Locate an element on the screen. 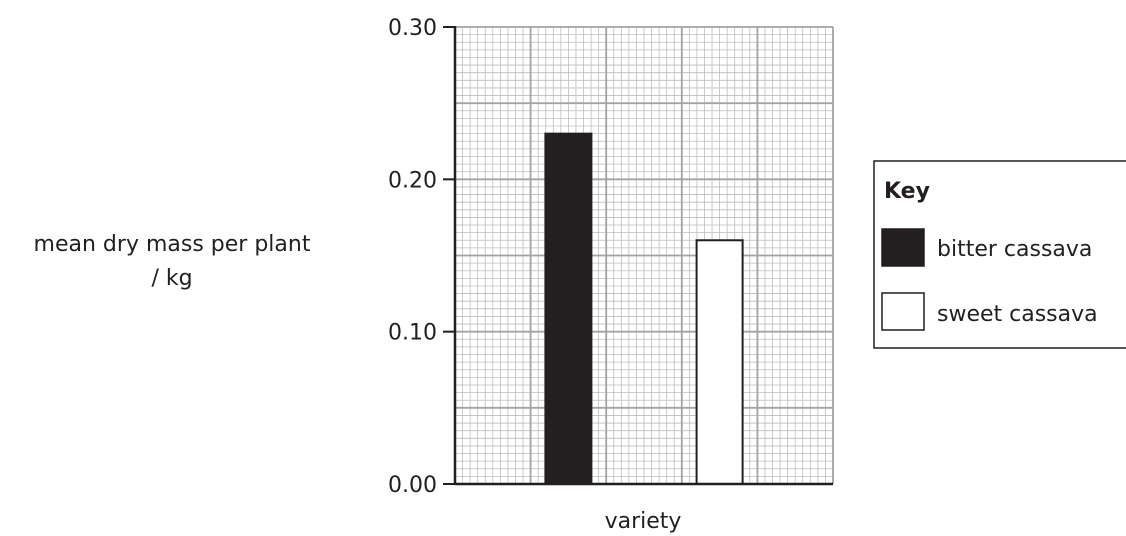 The height and width of the screenshot is (536, 1126). y-tick-labels: 0.00 0.10 0.20 0.30 is located at coordinates (412, 257).